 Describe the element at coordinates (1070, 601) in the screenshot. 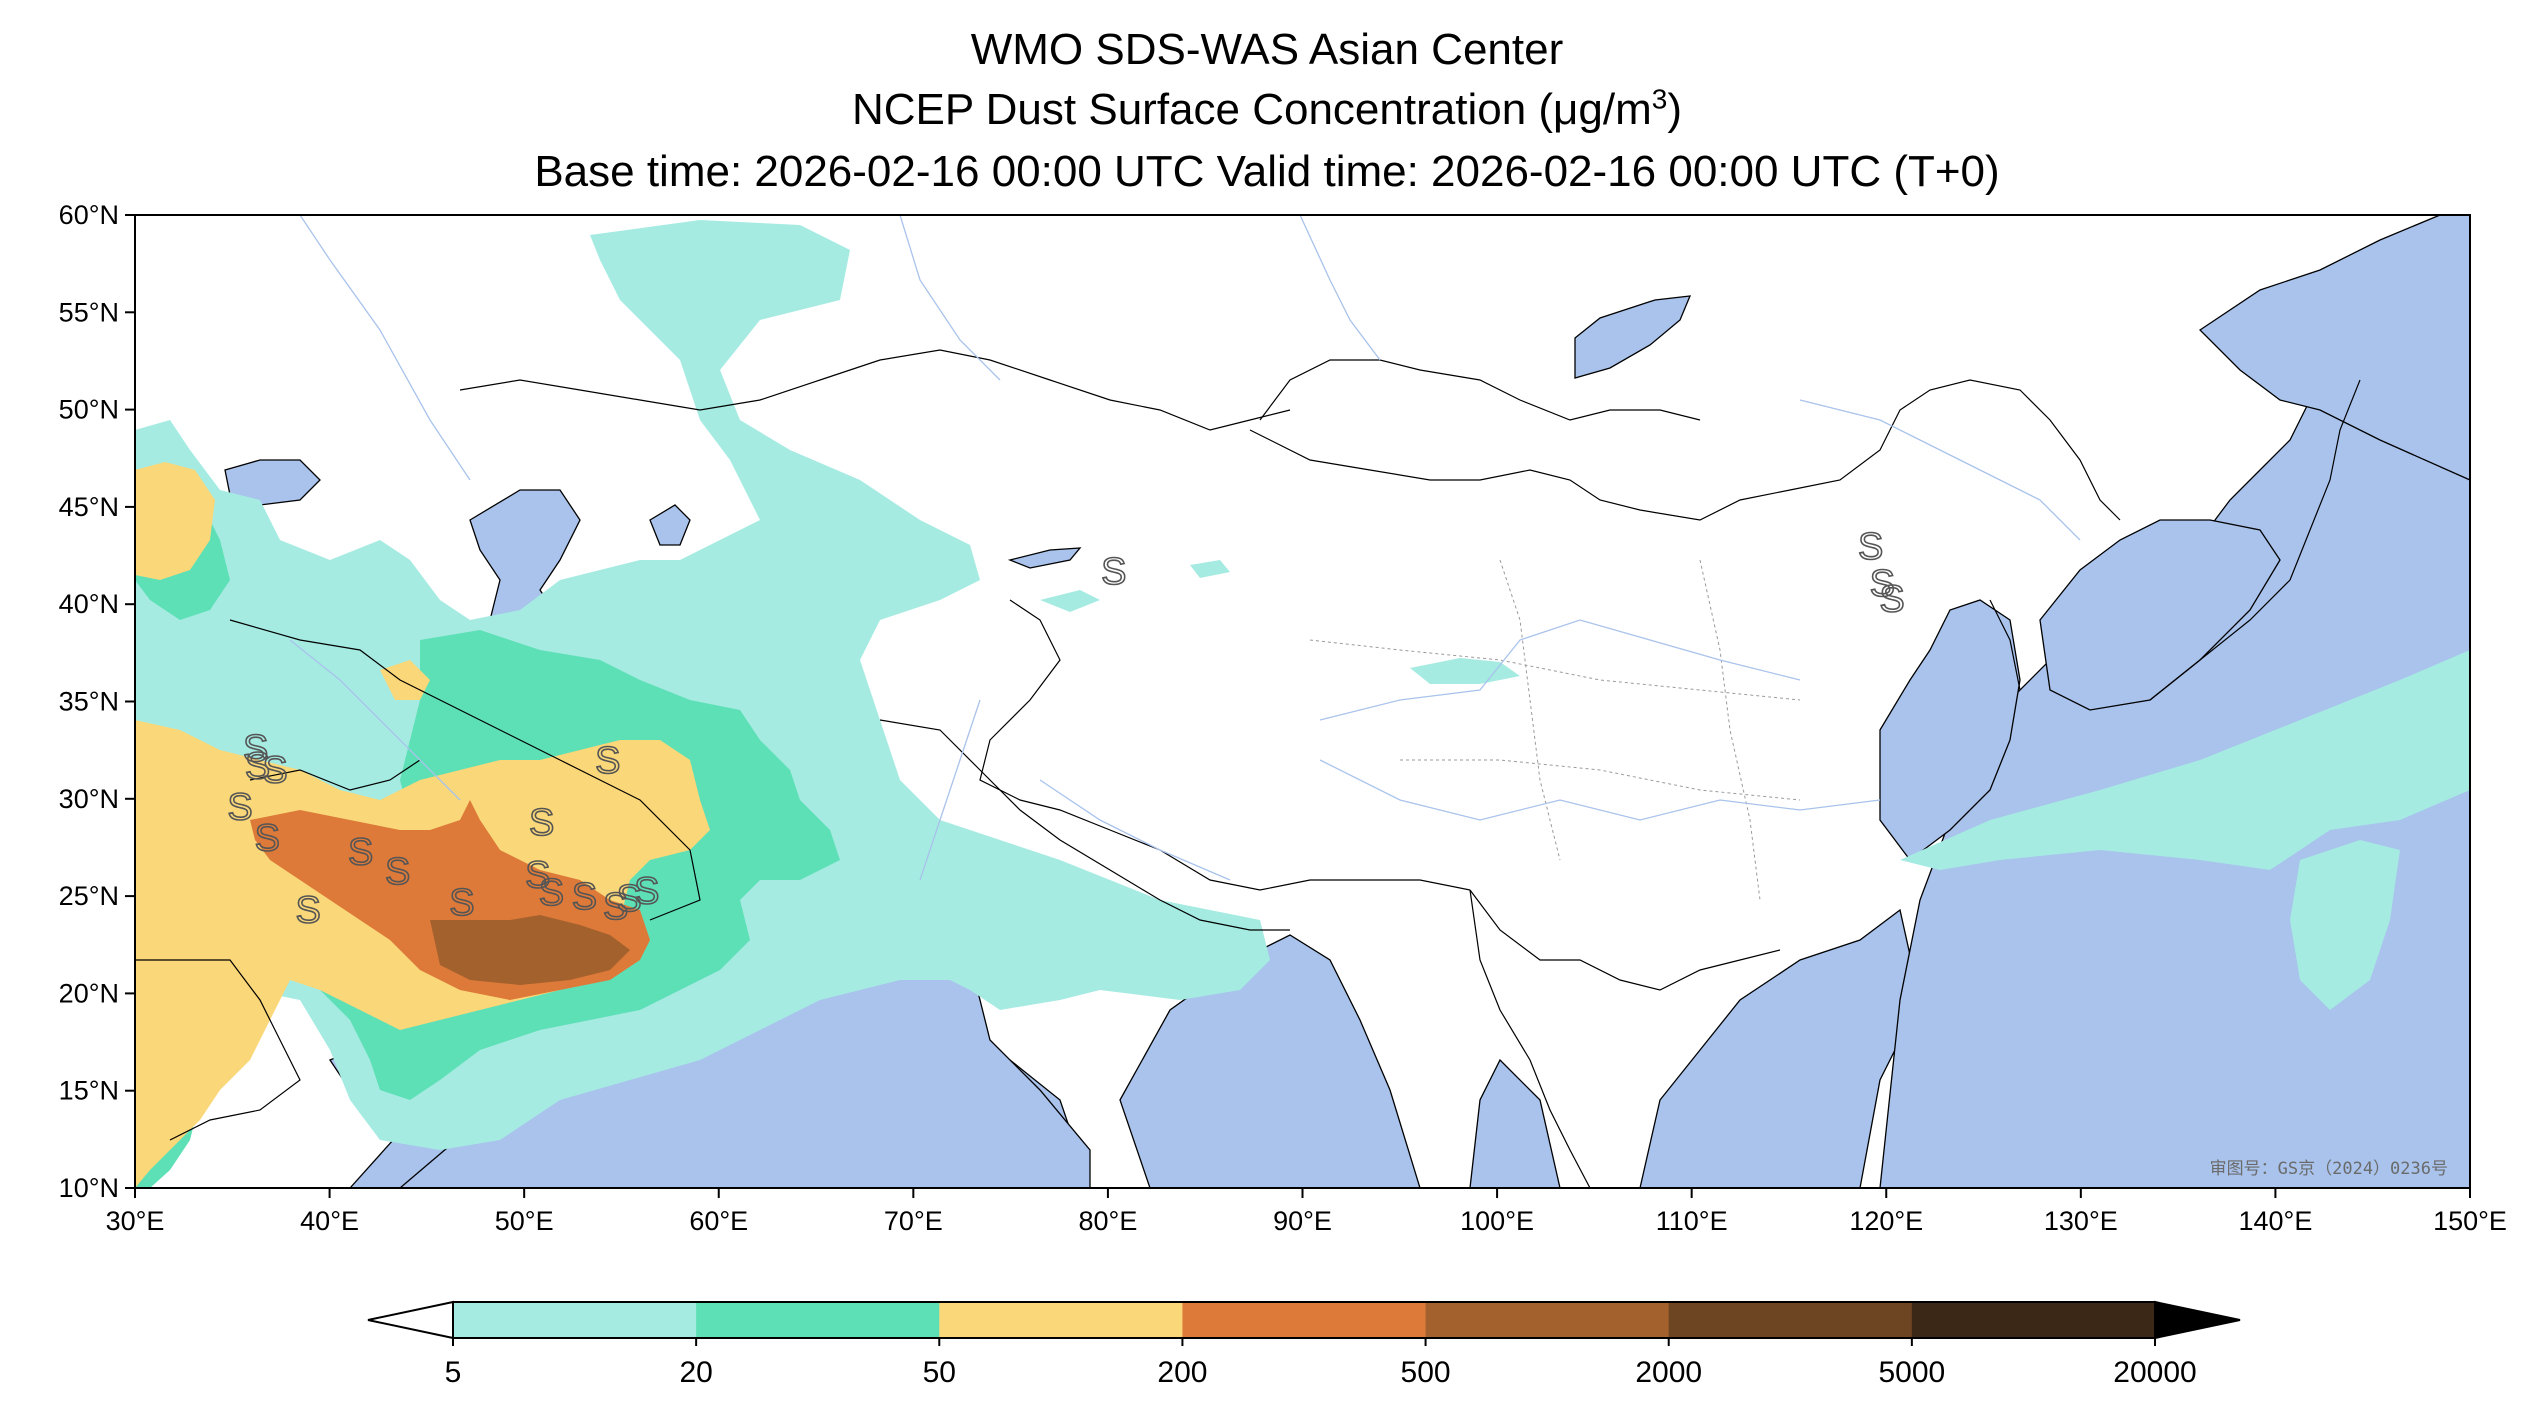

I see `dust-patch-xinjiang` at that location.